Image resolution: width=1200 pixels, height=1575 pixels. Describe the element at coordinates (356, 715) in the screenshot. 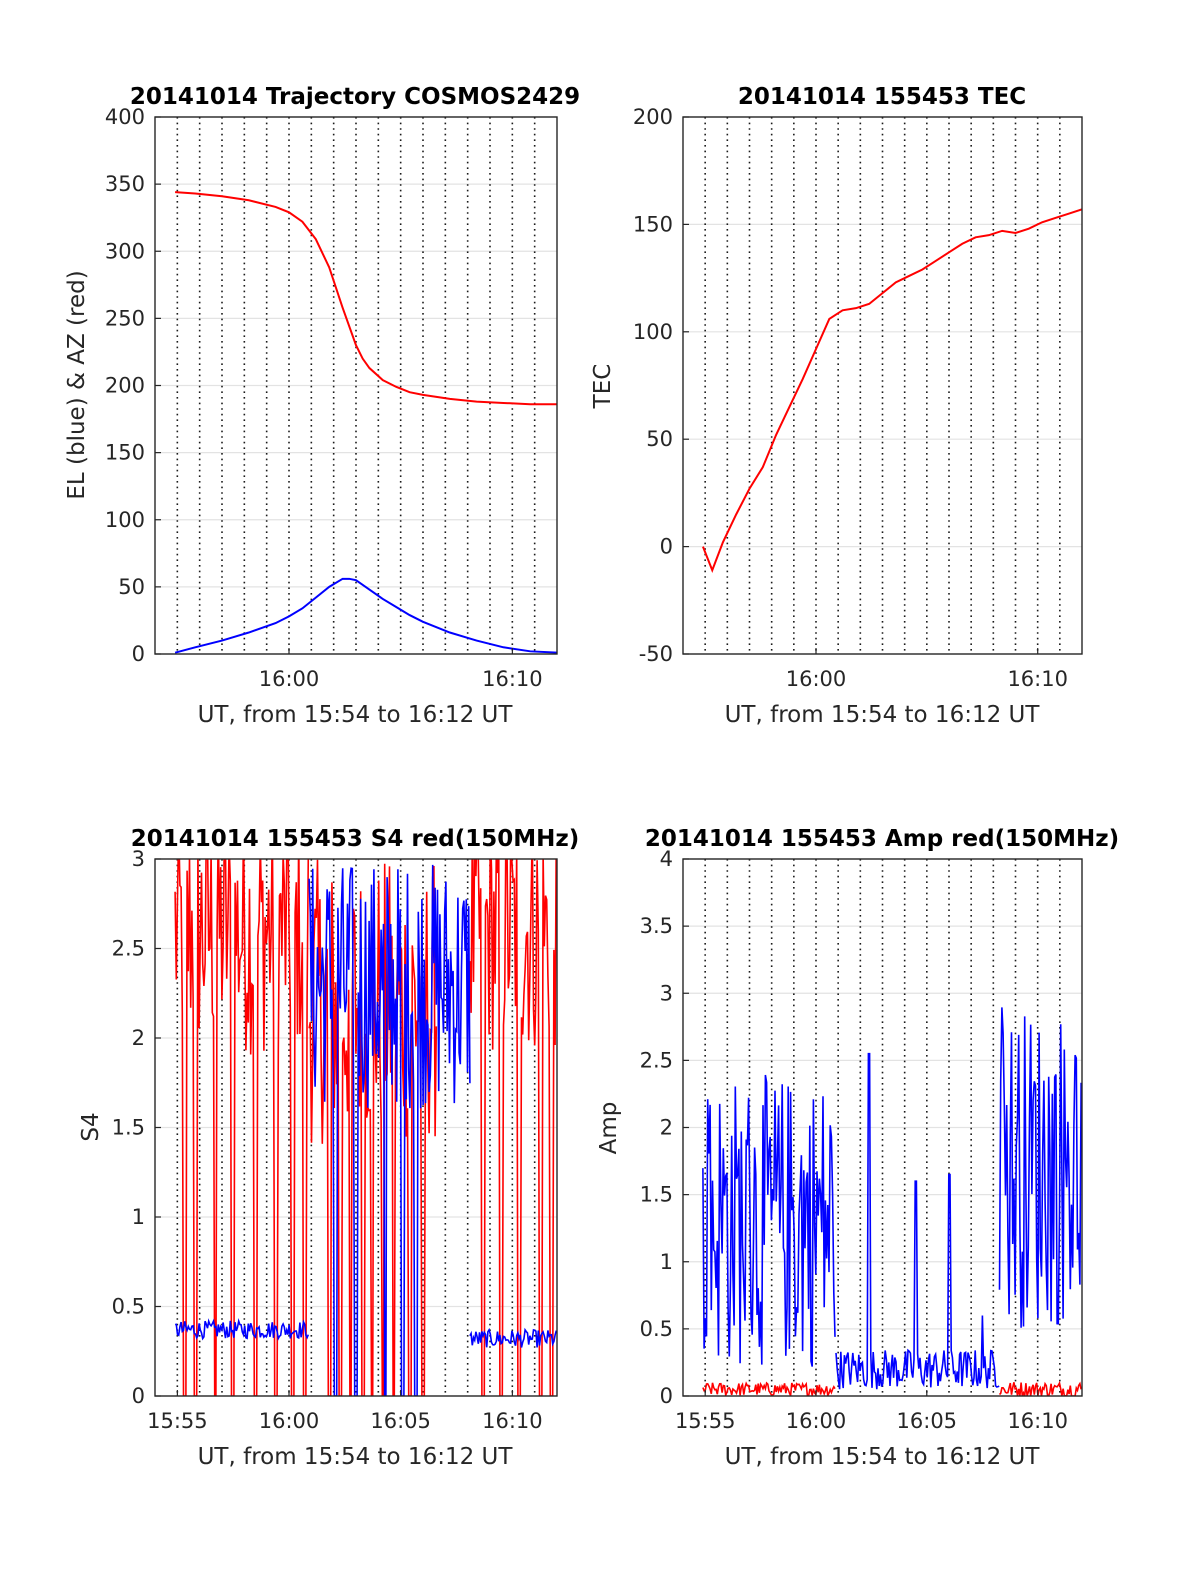

I see `trajectory-xlabel: UT, from 15:54 to 16:12 UT` at that location.